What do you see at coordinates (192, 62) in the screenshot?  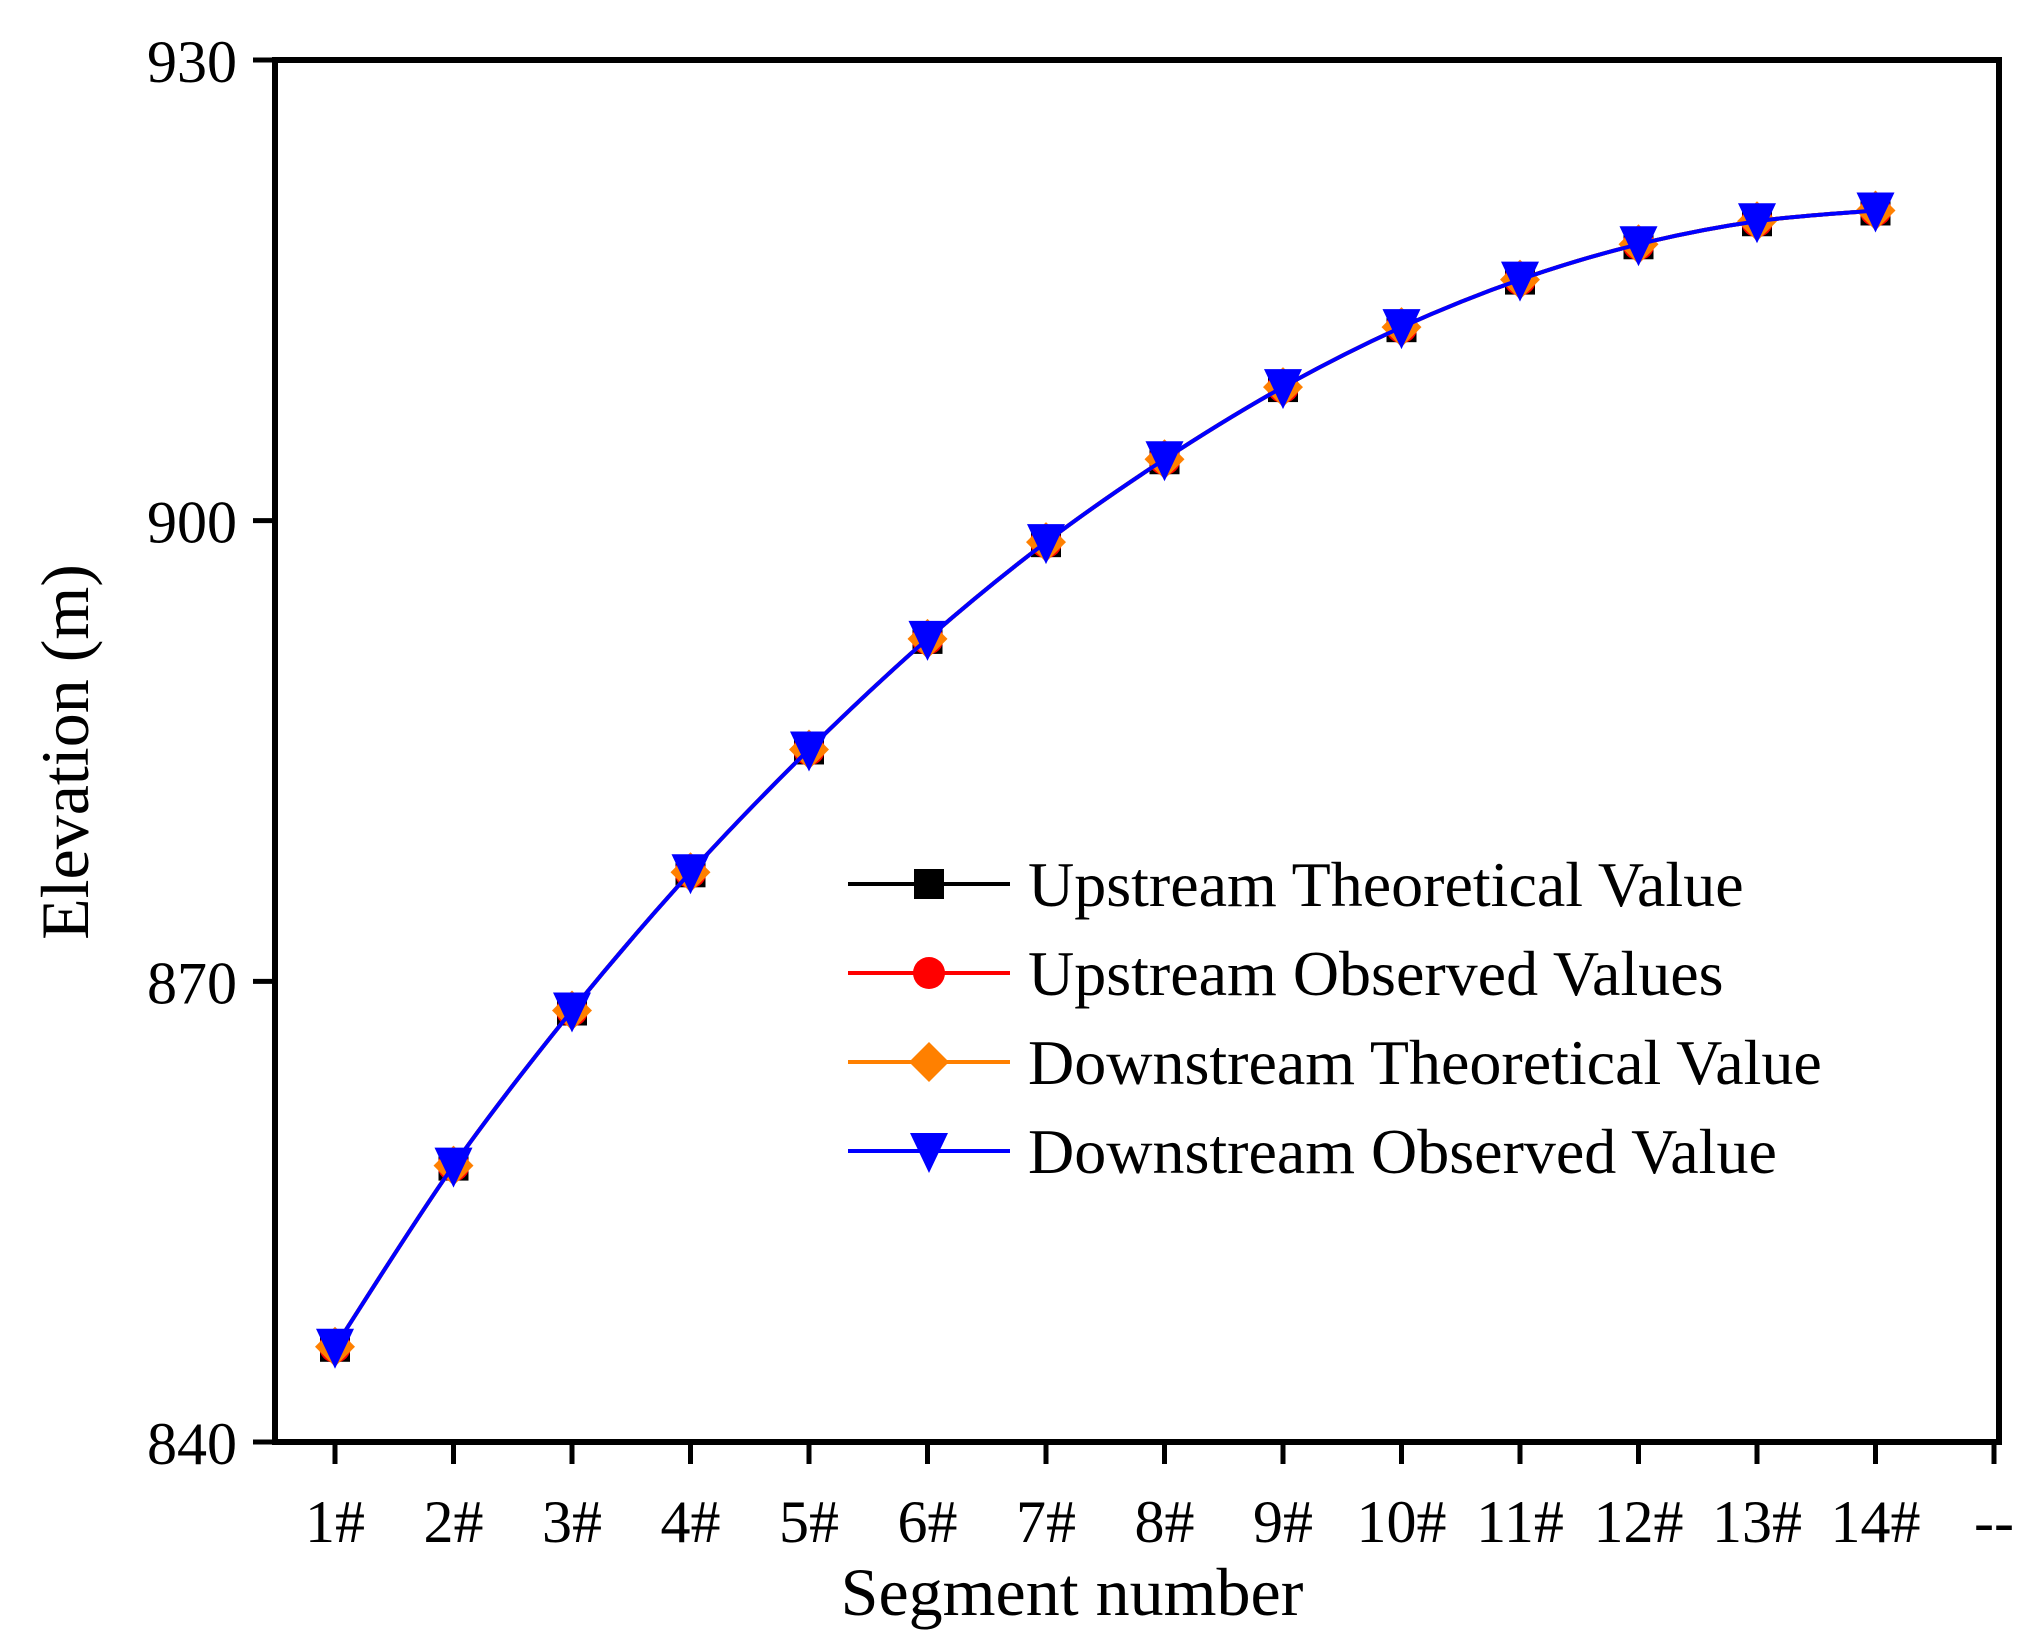 I see `y-tick-label-3: 930` at bounding box center [192, 62].